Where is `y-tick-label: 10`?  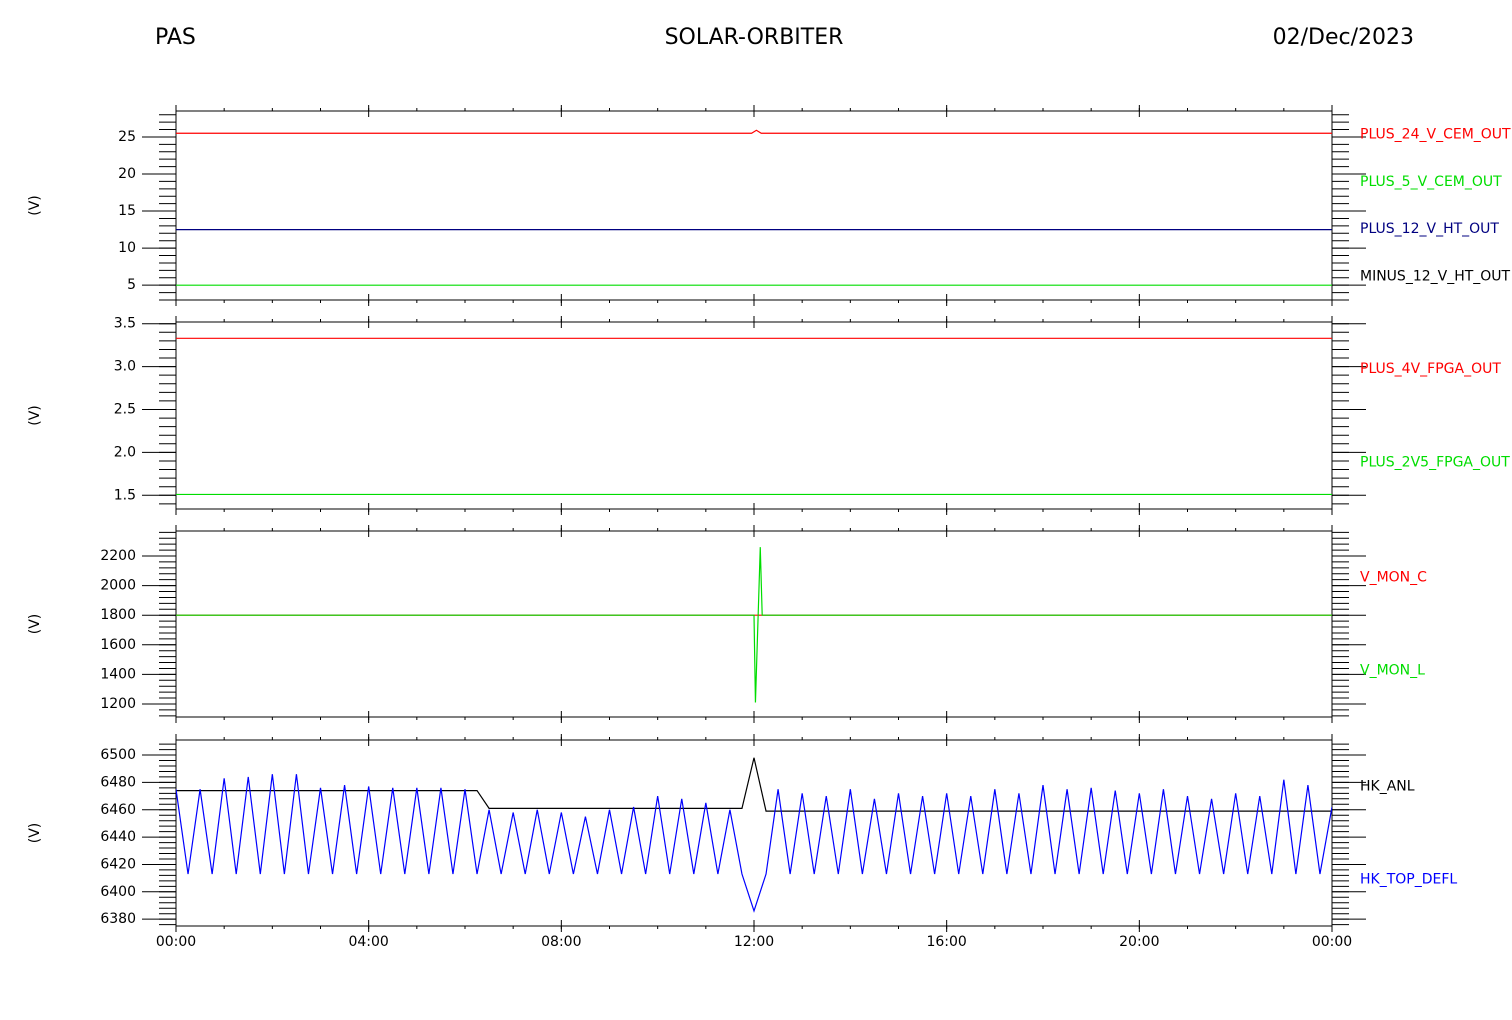
y-tick-label: 10 is located at coordinates (127, 248).